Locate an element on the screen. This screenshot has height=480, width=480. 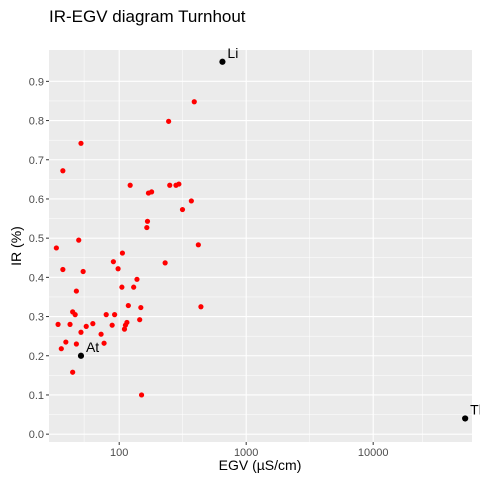
y-tick-label: 0.4 is located at coordinates (36, 278).